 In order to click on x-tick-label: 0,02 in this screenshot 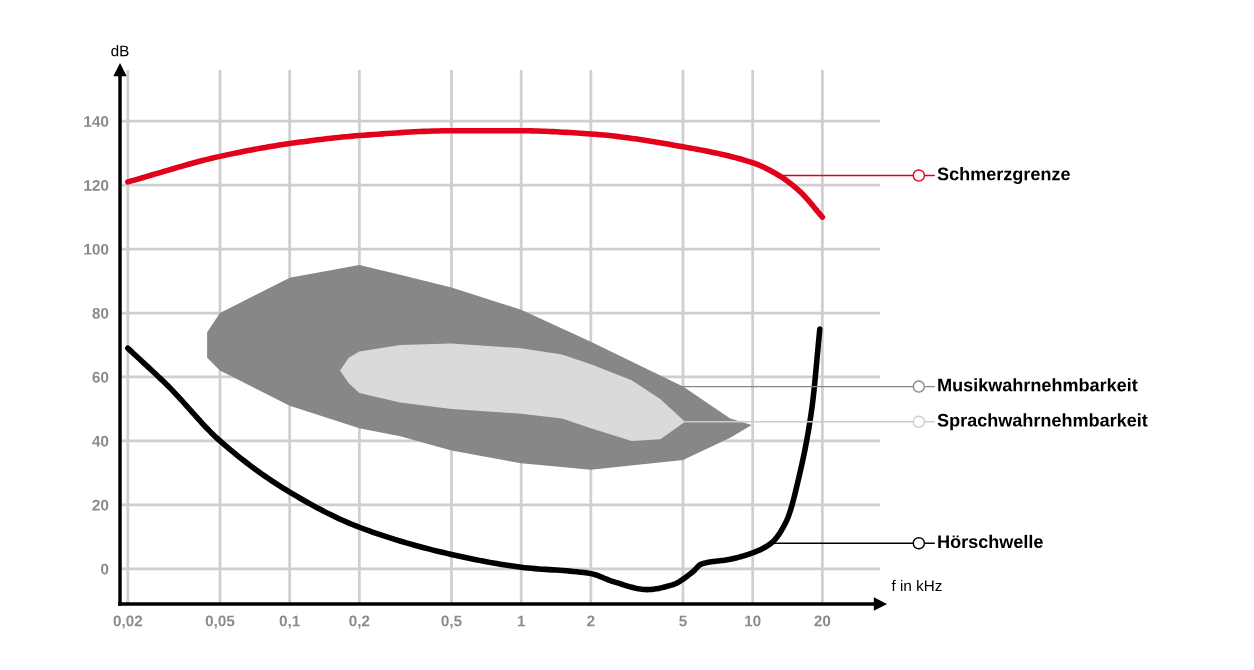, I will do `click(128, 622)`.